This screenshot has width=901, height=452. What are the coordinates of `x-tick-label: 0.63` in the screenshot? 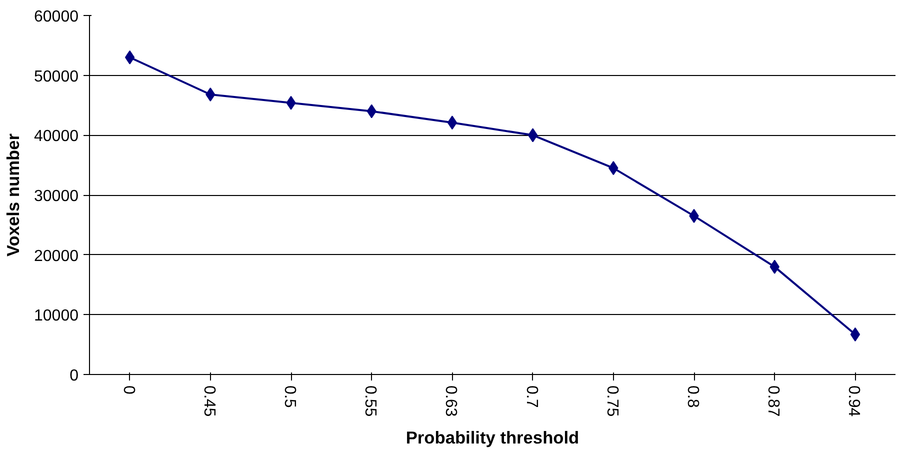 It's located at (451, 401).